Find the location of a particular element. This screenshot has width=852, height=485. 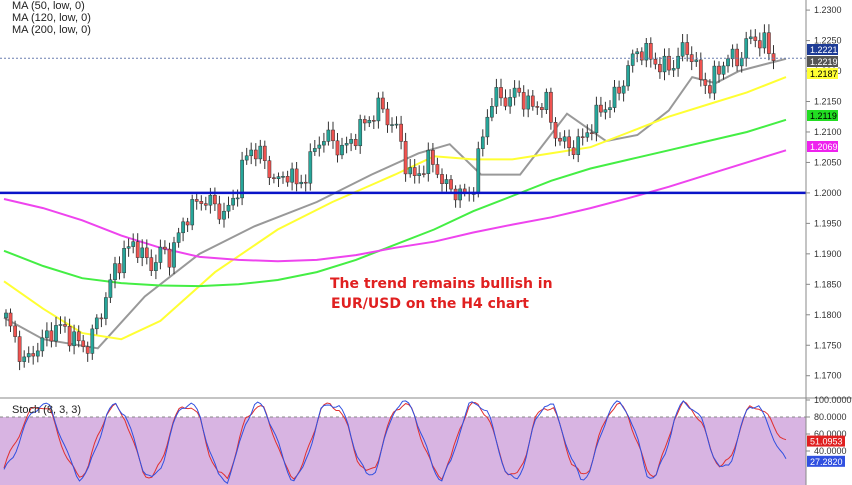

price-tick-label: 1.2250 is located at coordinates (828, 41).